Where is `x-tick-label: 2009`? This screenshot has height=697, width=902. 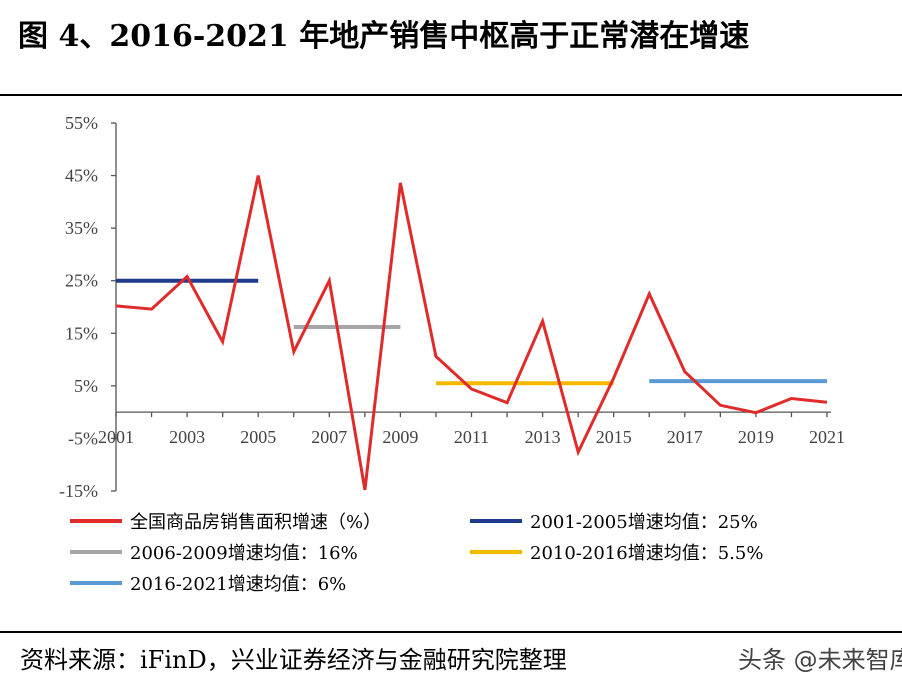 x-tick-label: 2009 is located at coordinates (400, 437).